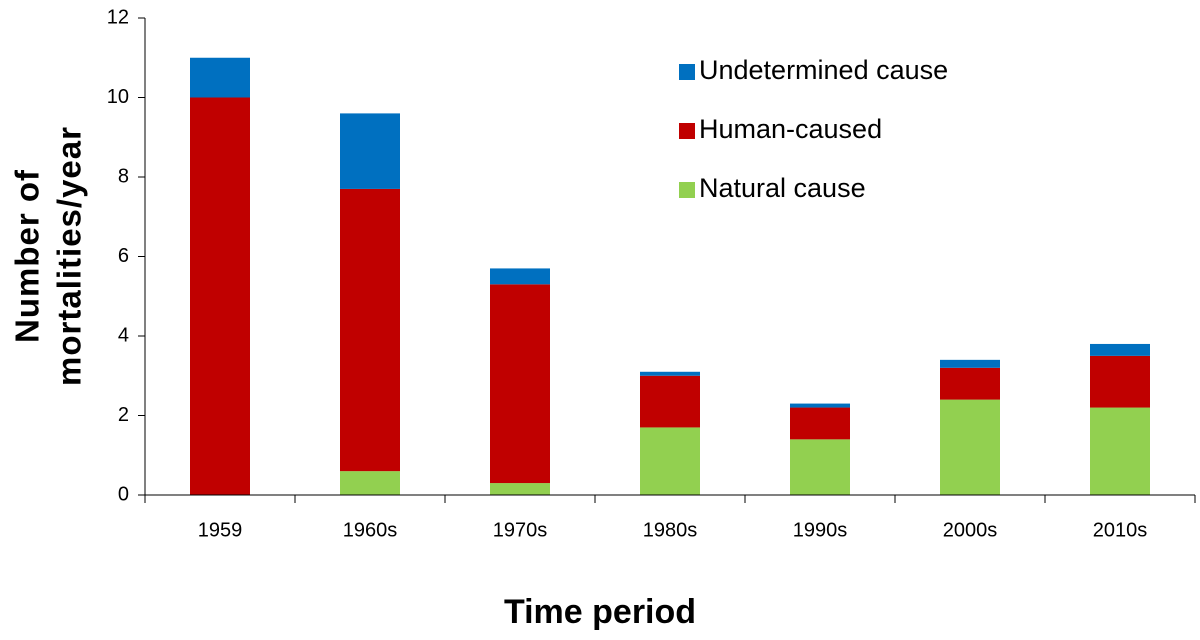  I want to click on y-tick-label: 0, so click(123, 494).